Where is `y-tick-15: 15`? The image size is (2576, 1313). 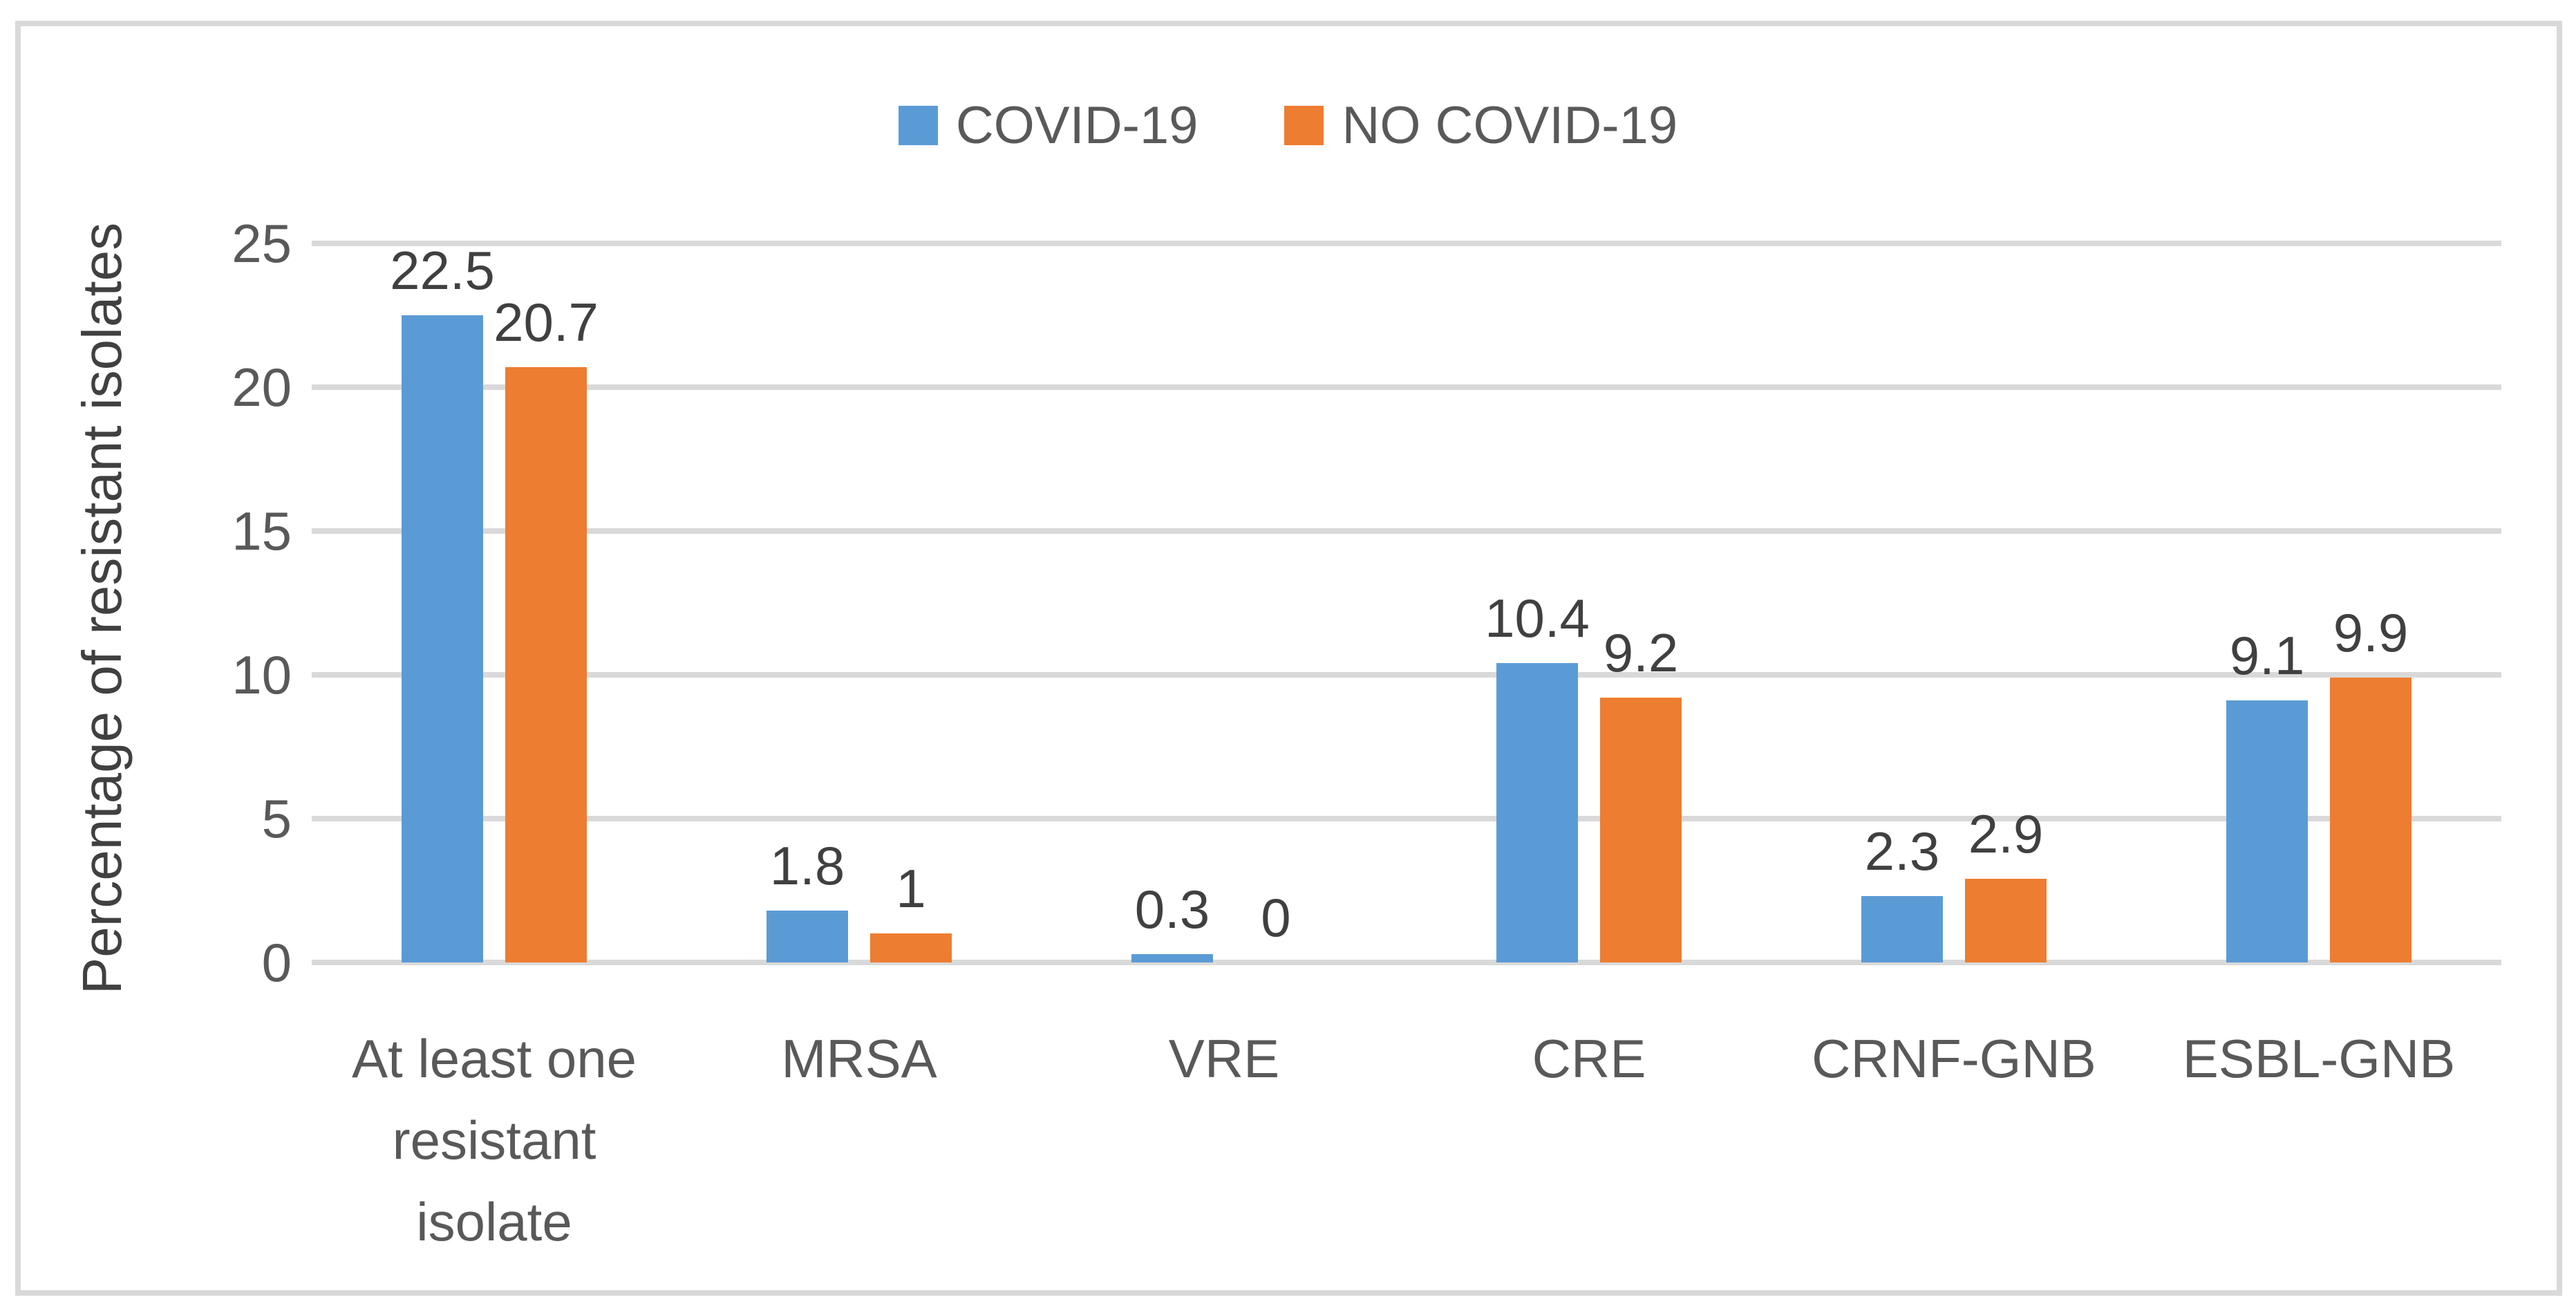
y-tick-15: 15 is located at coordinates (262, 531).